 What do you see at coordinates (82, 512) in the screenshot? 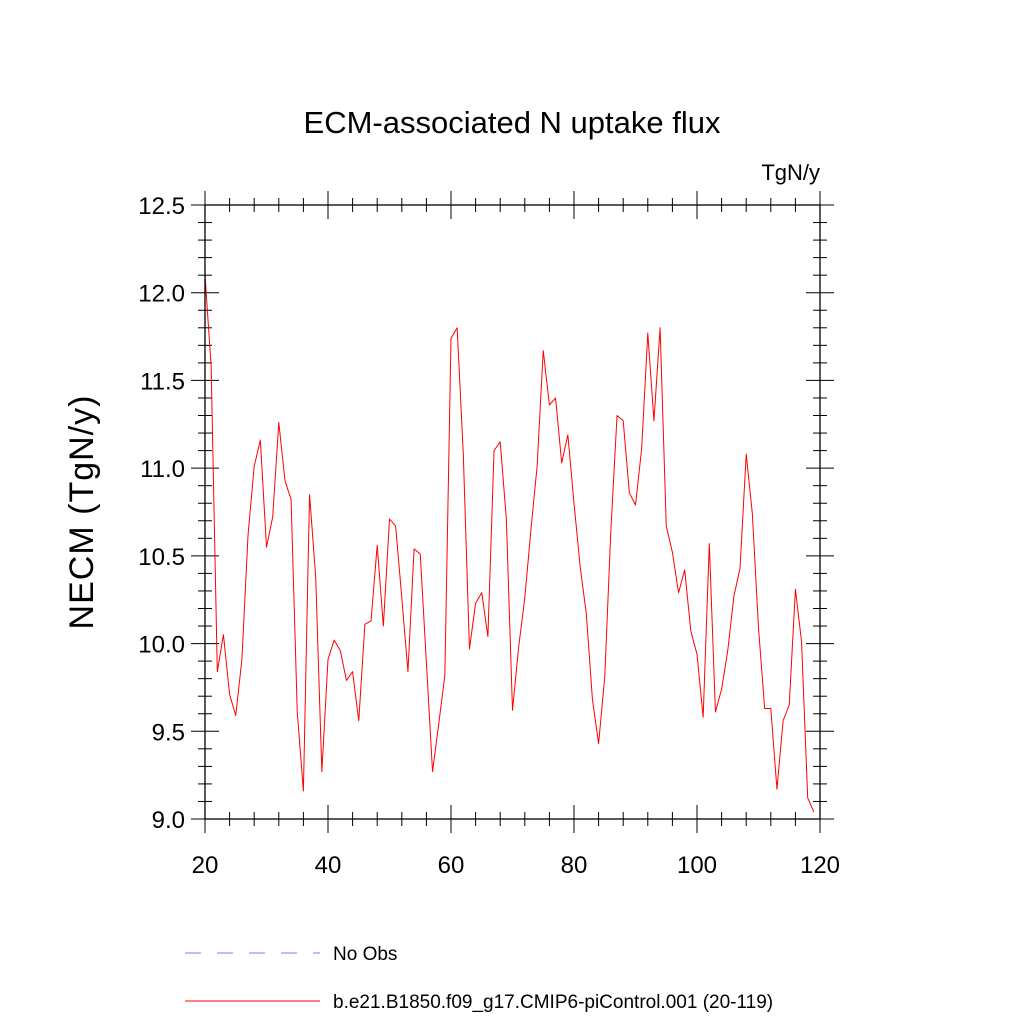
I see `y-axis-label: NECM (TgN/y)` at bounding box center [82, 512].